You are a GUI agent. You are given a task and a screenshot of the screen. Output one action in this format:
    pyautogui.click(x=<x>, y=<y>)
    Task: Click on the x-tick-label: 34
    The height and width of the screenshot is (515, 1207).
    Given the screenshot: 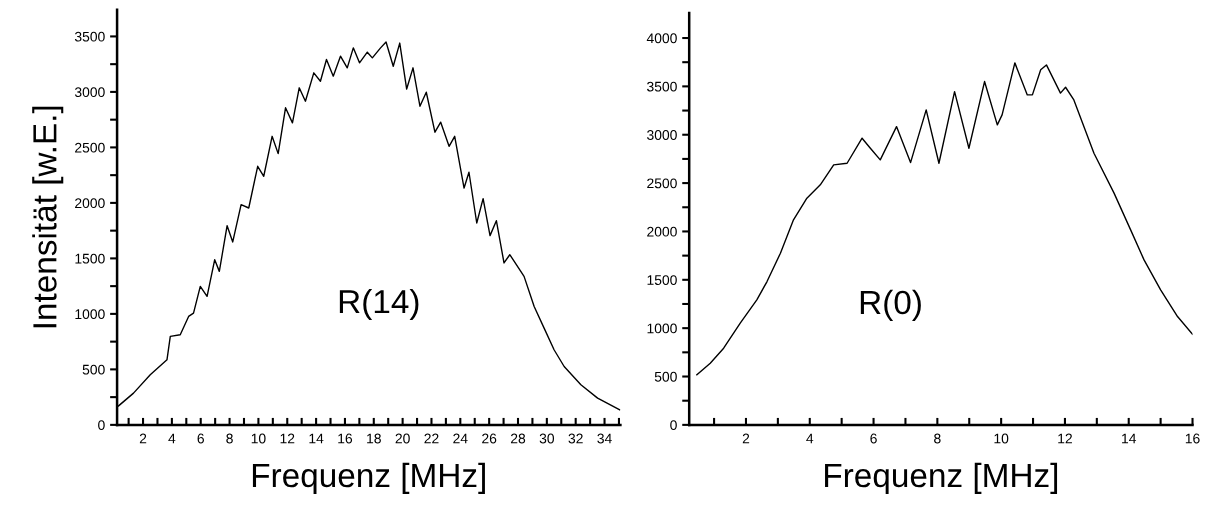 What is the action you would take?
    pyautogui.click(x=604, y=438)
    